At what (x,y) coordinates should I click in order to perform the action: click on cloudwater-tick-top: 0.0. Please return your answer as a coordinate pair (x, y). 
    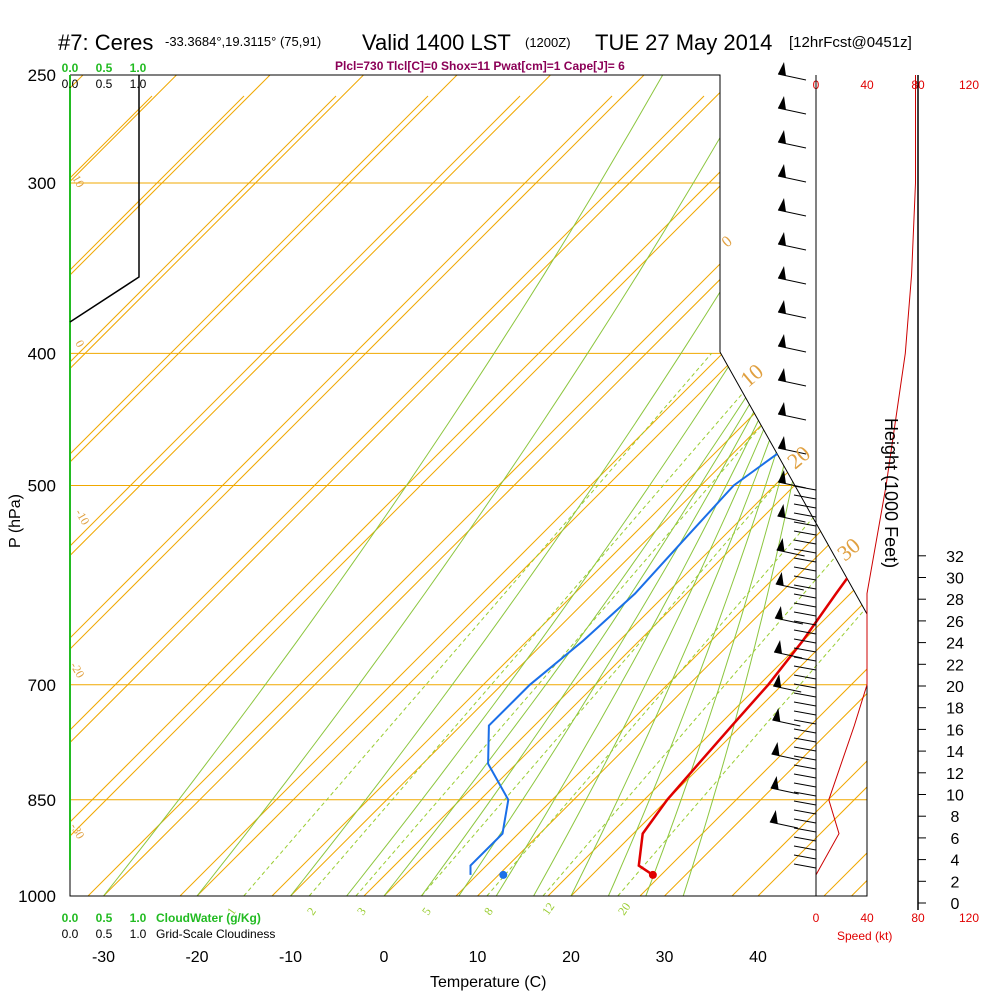
    Looking at the image, I should click on (70, 68).